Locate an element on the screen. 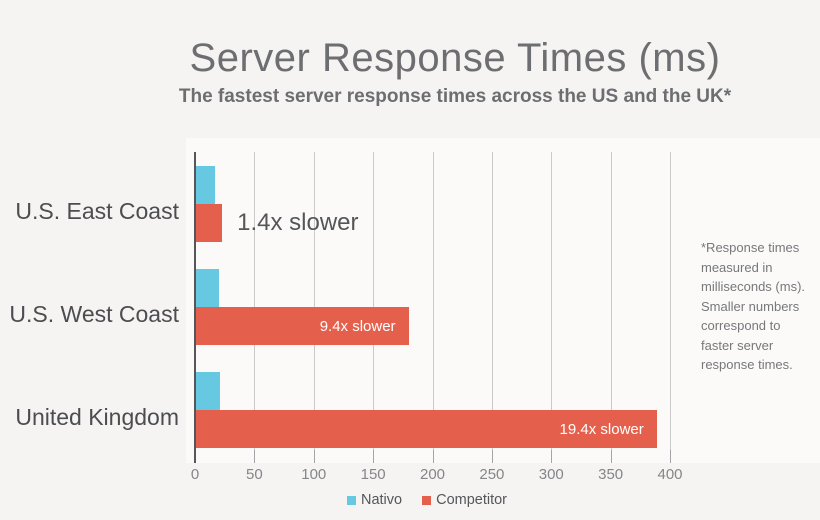 The width and height of the screenshot is (820, 520). y-axis-line is located at coordinates (195, 307).